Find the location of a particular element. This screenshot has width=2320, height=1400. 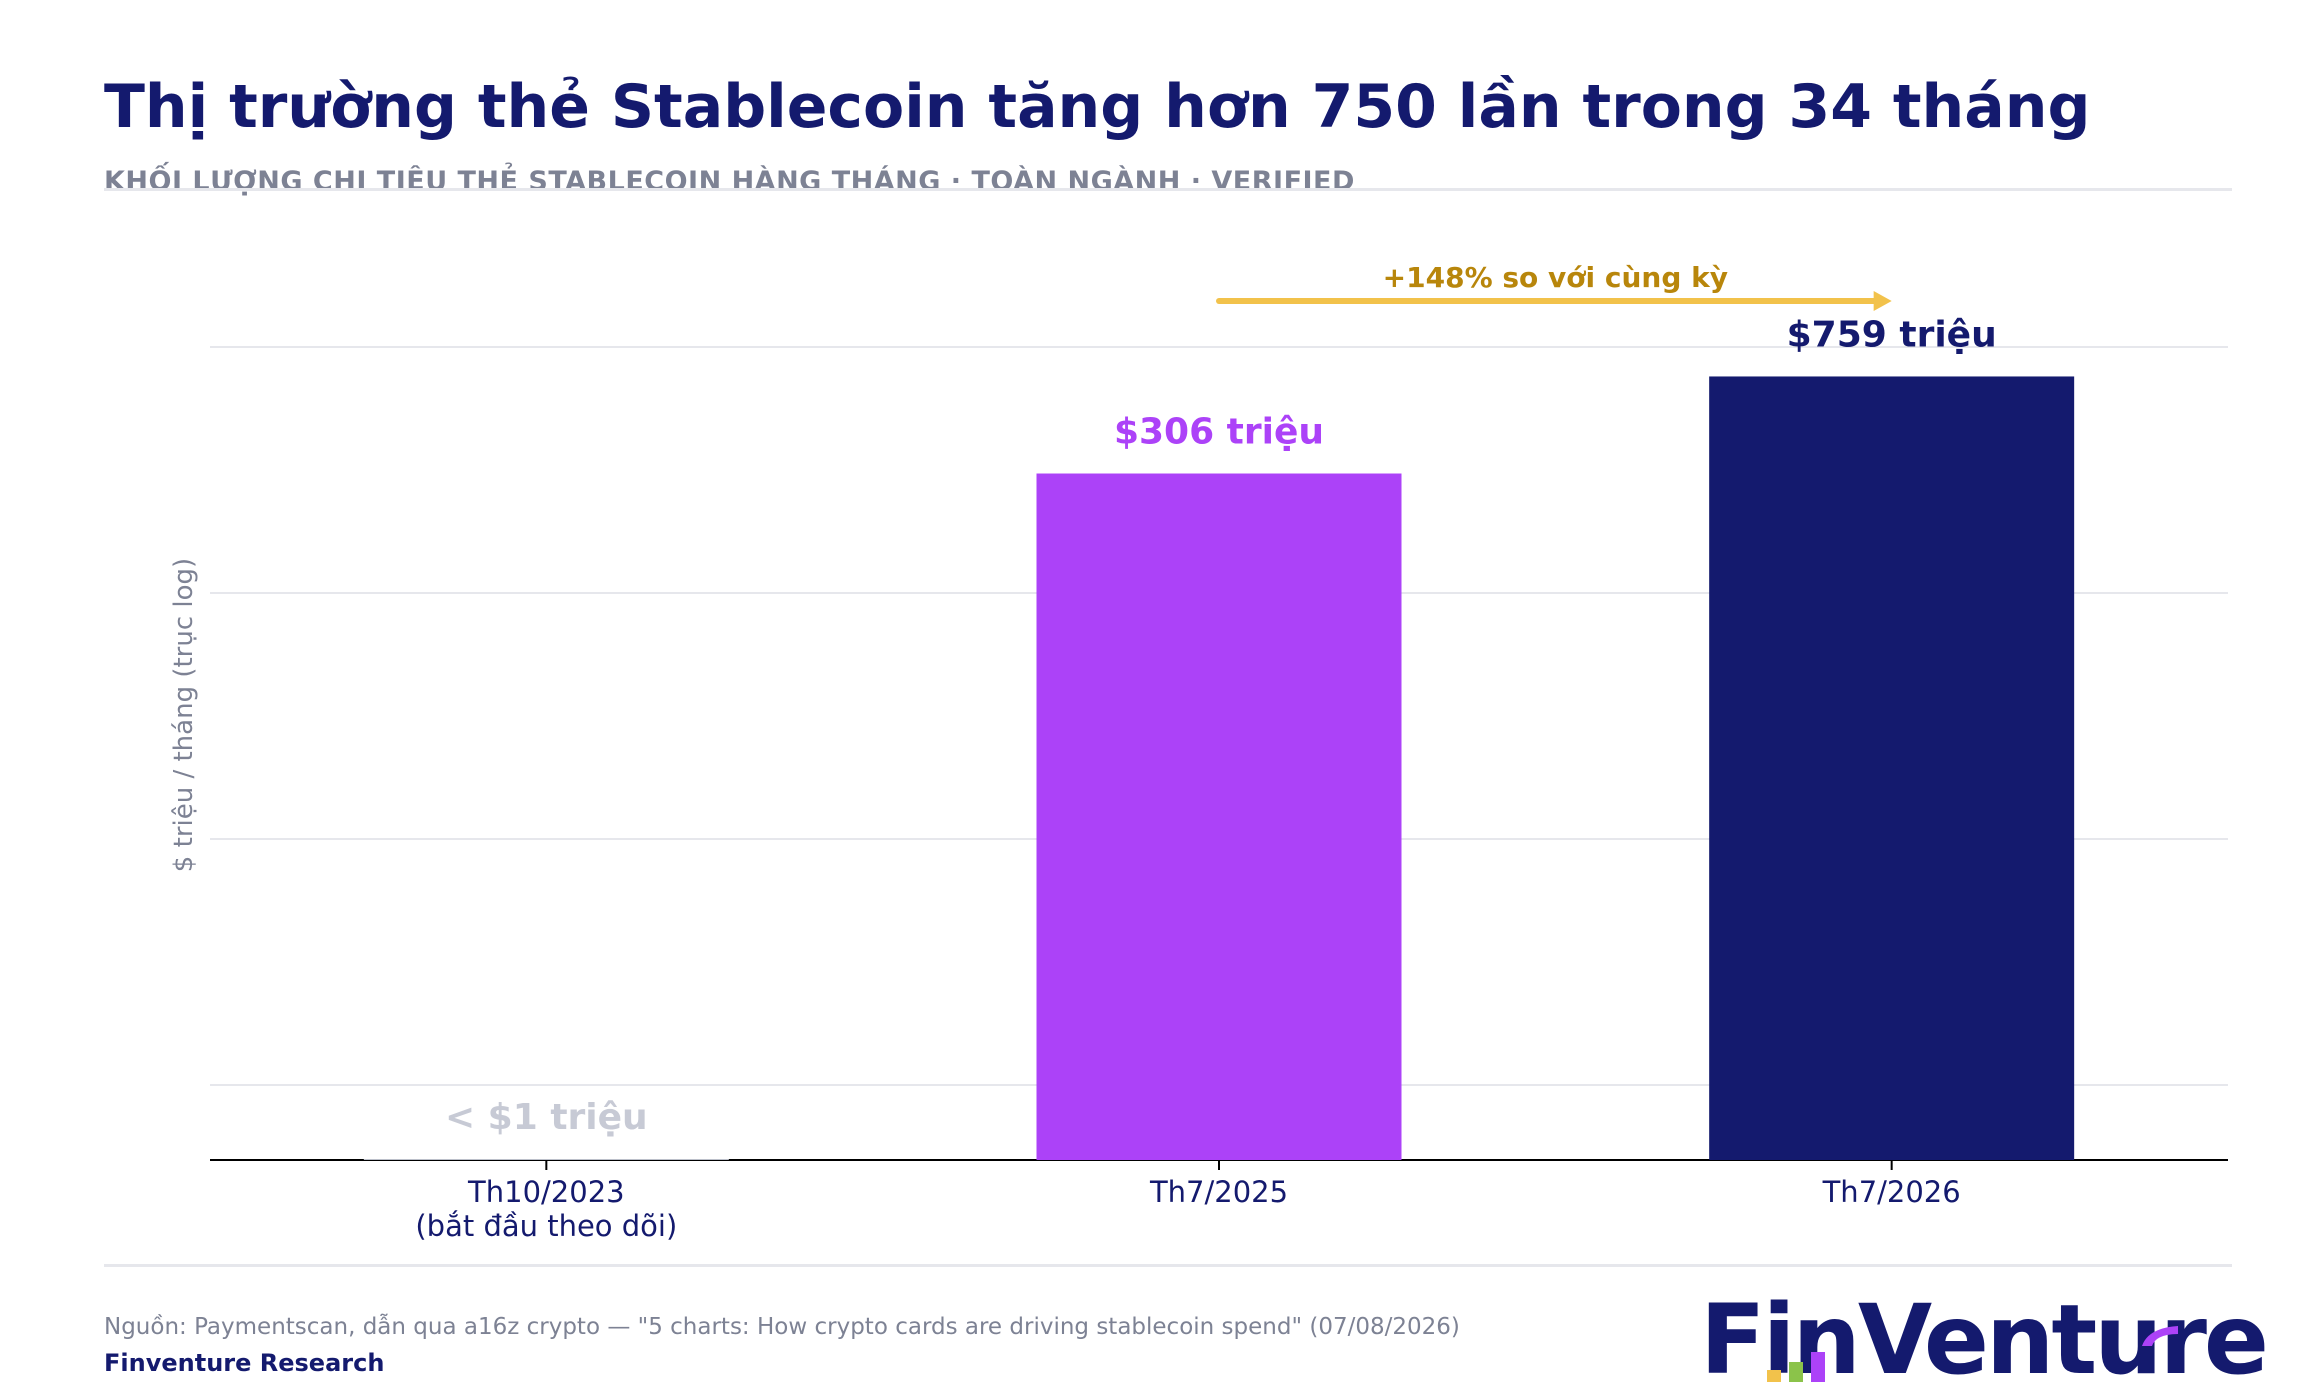

logo-swoosh-icon is located at coordinates (2160, 1336).